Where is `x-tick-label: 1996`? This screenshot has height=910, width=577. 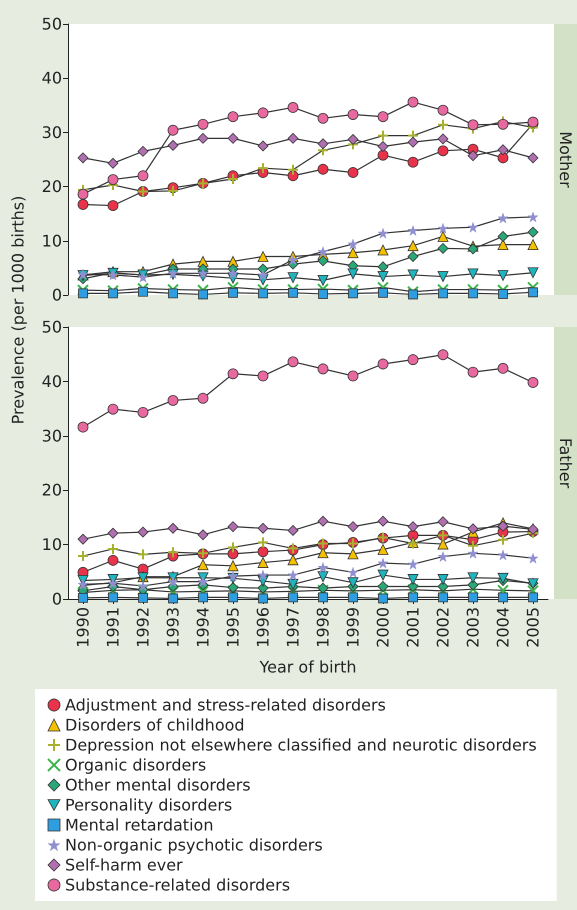 x-tick-label: 1996 is located at coordinates (263, 627).